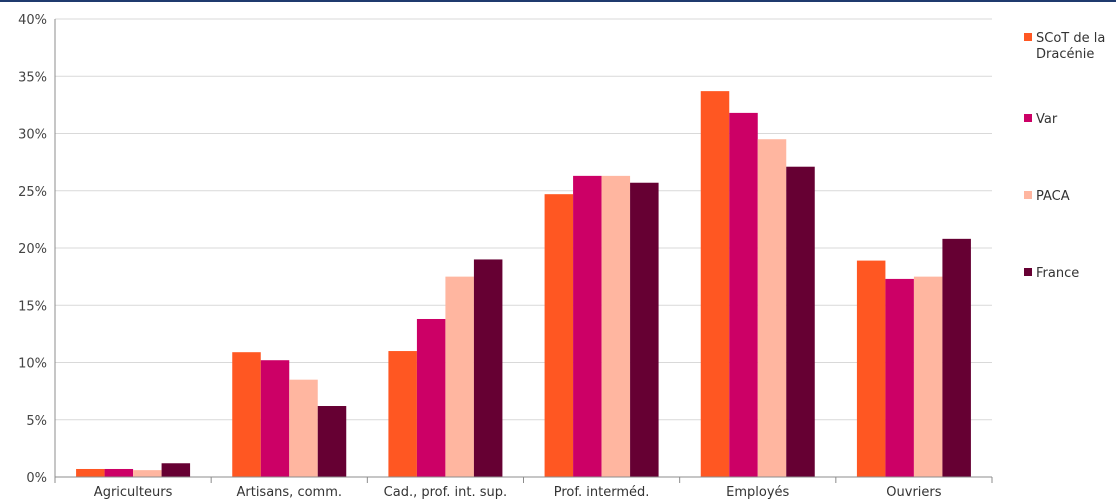 Image resolution: width=1116 pixels, height=503 pixels. Describe the element at coordinates (1047, 119) in the screenshot. I see `legend-label: Var` at that location.